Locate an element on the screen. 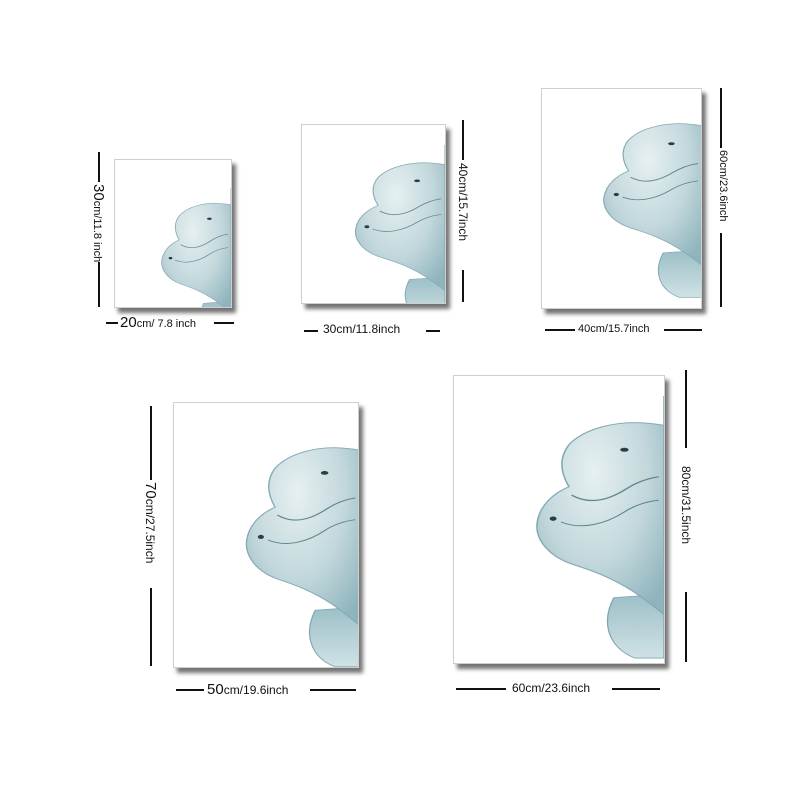 The width and height of the screenshot is (800, 800). height-label: 80cm/31.5inch is located at coordinates (686, 505).